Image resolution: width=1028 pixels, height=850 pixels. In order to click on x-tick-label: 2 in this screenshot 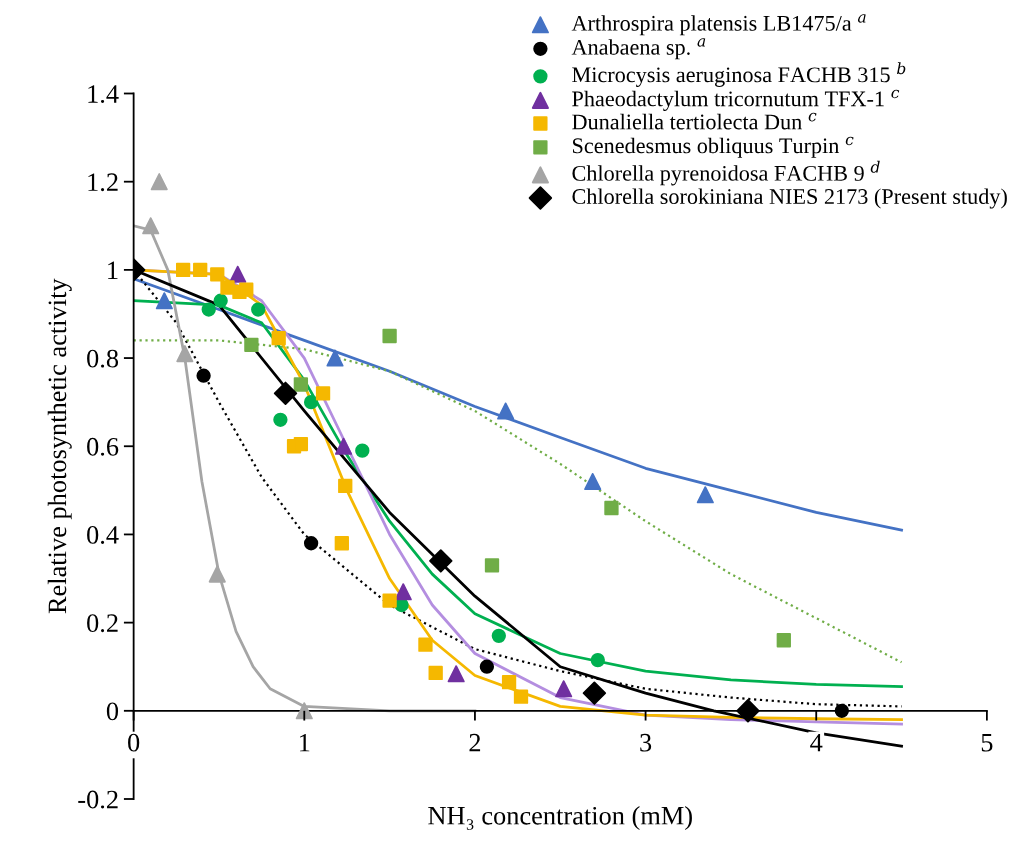, I will do `click(475, 742)`.